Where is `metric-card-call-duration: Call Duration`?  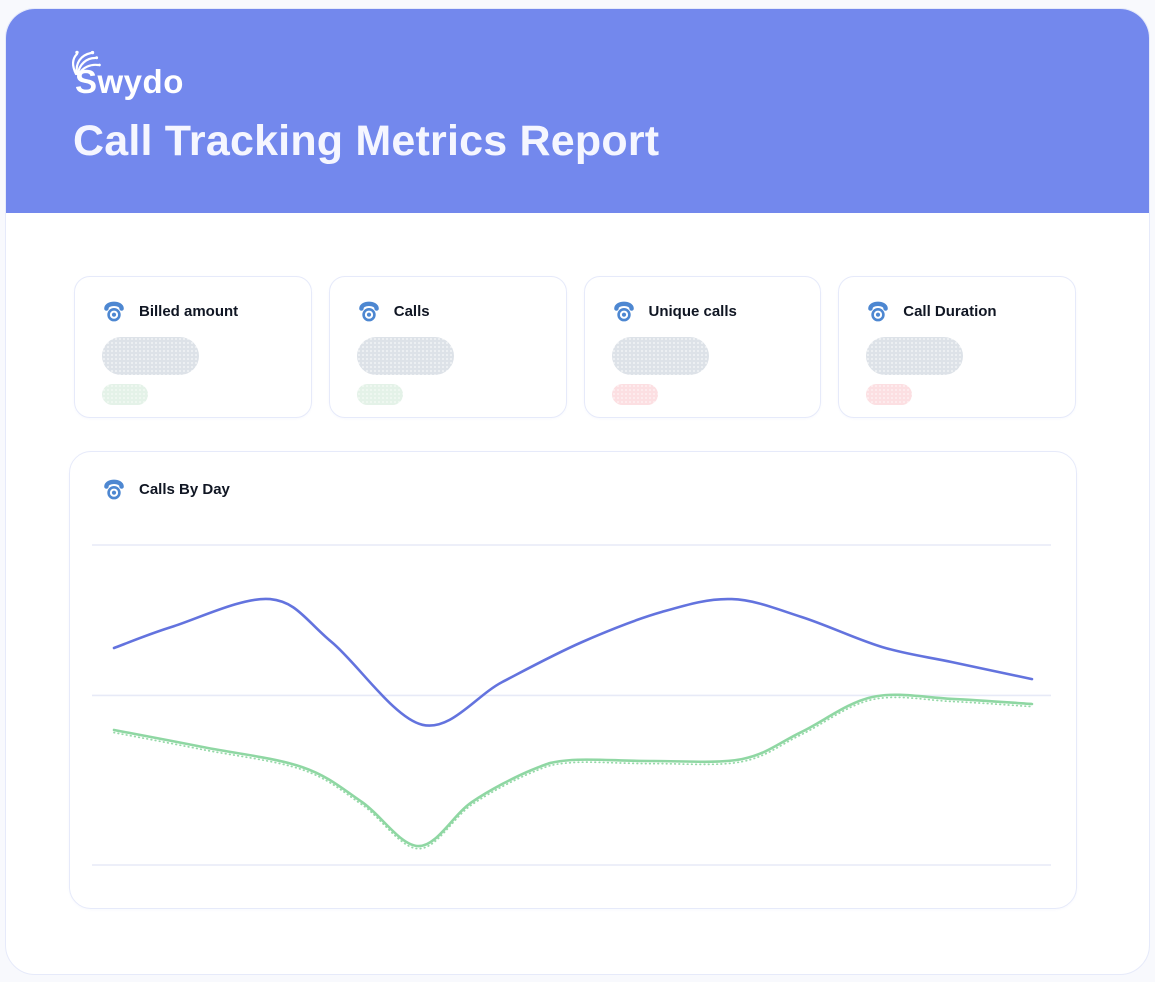 metric-card-call-duration: Call Duration is located at coordinates (957, 347).